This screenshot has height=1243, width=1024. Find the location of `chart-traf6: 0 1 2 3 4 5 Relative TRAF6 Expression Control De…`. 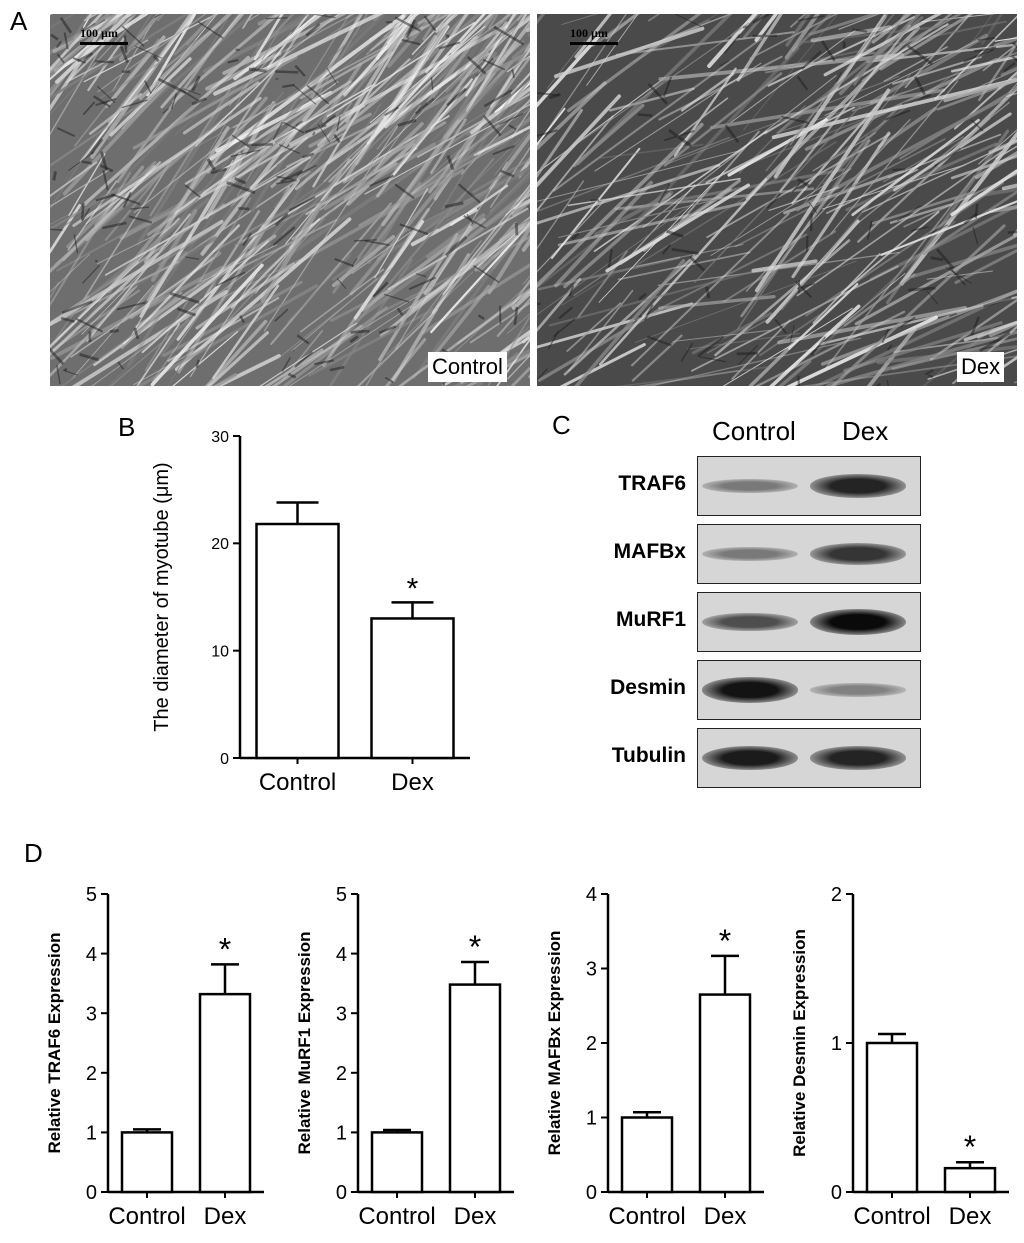

chart-traf6: 0 1 2 3 4 5 Relative TRAF6 Expression Control De… is located at coordinates (154, 1057).